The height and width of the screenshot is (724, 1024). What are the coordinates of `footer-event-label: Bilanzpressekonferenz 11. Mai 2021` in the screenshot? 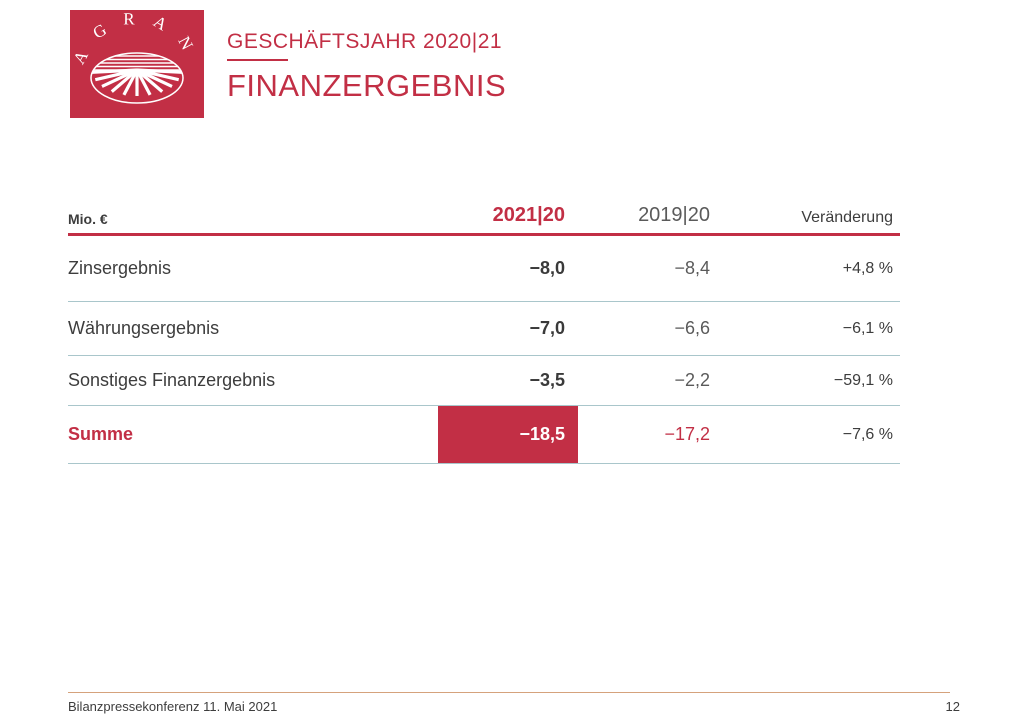 It's located at (173, 706).